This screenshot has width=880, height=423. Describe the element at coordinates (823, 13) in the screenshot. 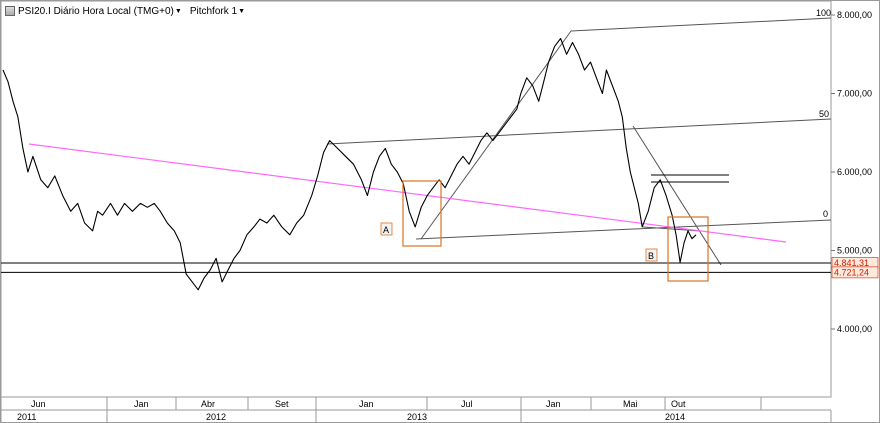

I see `pitchfork-label-100: 100` at that location.